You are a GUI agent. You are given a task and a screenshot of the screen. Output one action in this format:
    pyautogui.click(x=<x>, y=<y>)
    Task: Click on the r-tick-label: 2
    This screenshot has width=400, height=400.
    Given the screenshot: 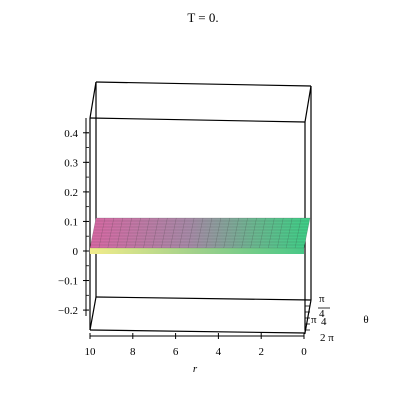 What is the action you would take?
    pyautogui.click(x=261, y=352)
    